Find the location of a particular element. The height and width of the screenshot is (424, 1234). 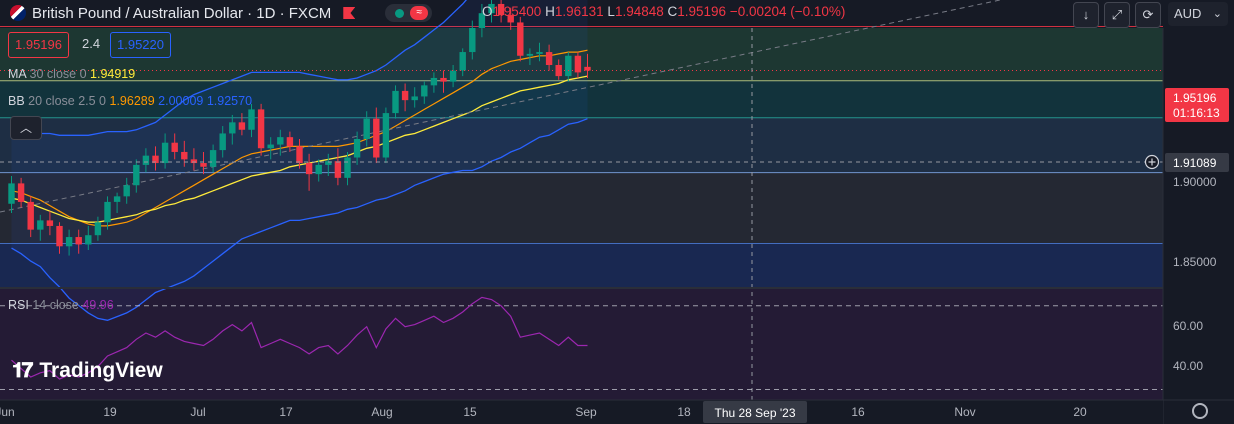

rsi-legend-value: 49.96 is located at coordinates (98, 305).